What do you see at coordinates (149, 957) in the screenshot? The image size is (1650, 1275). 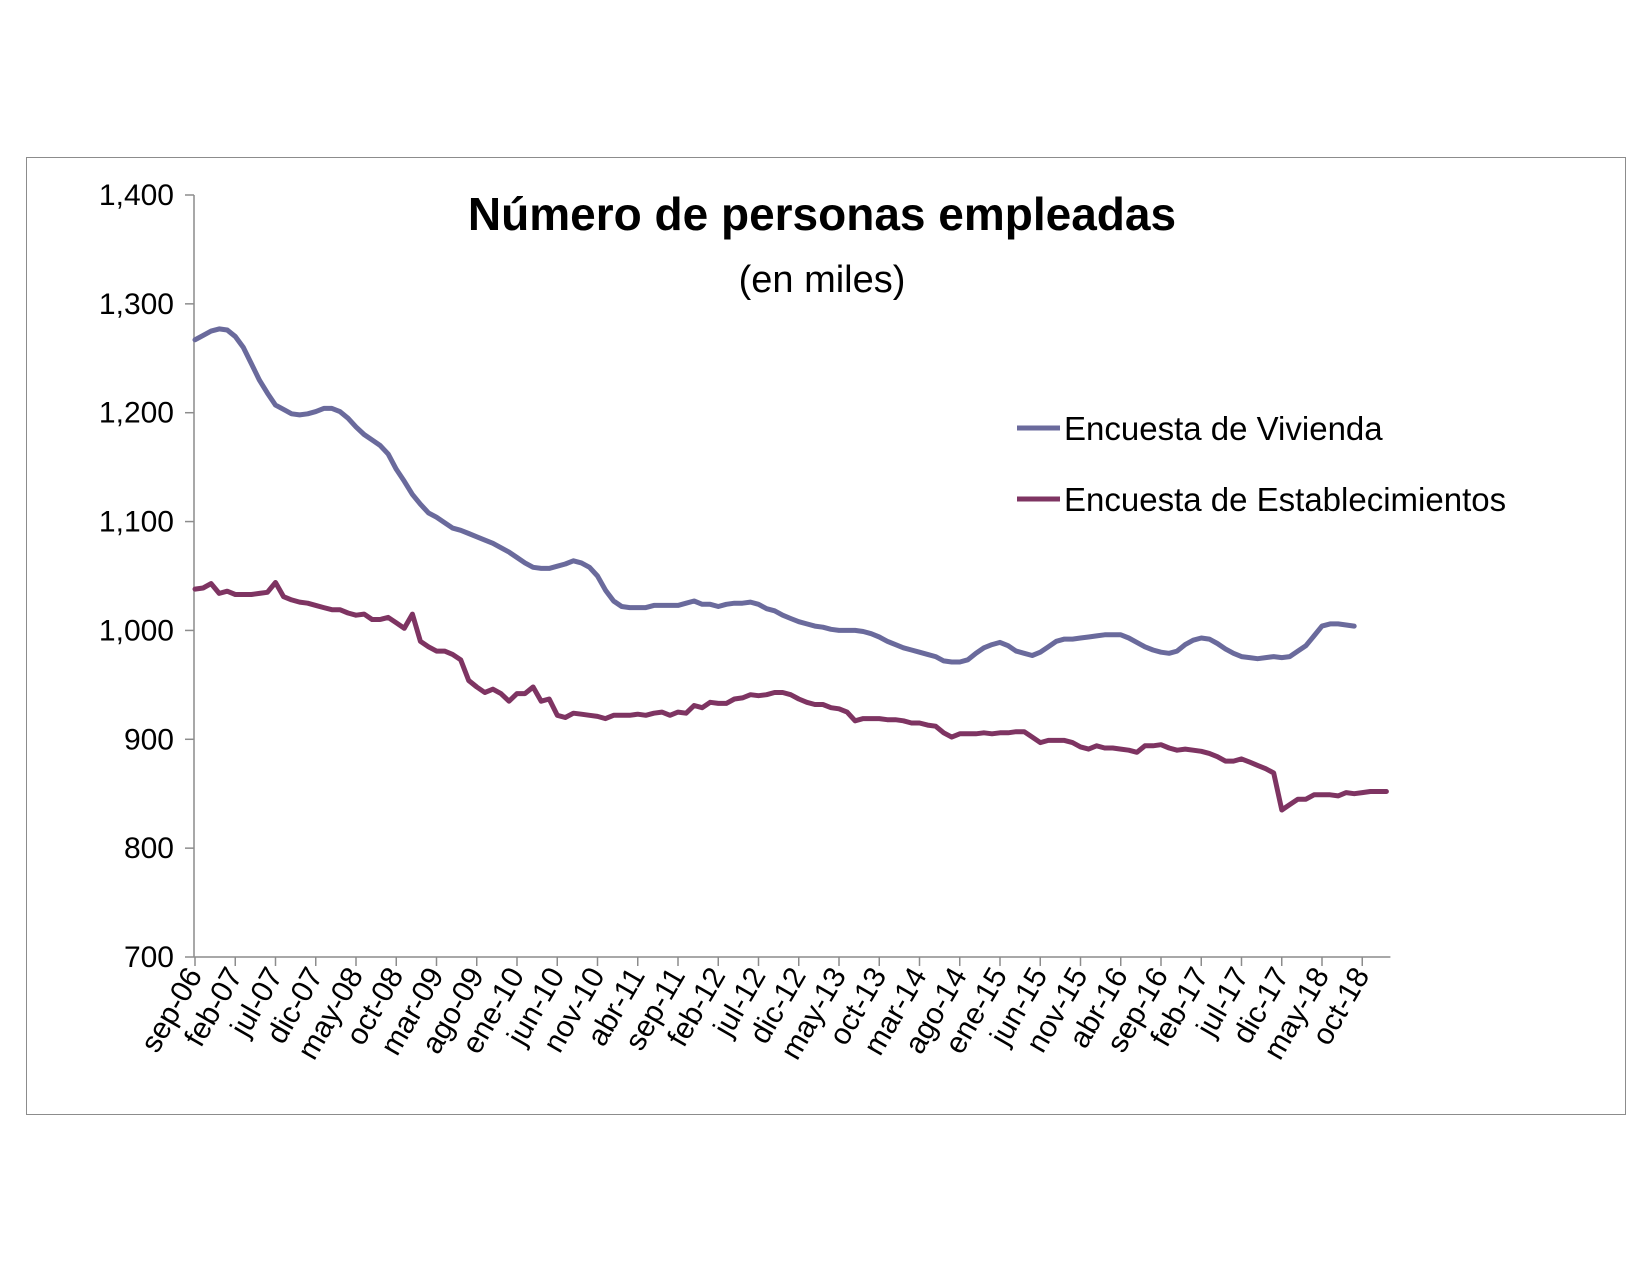 I see `y-tick-label: 700` at bounding box center [149, 957].